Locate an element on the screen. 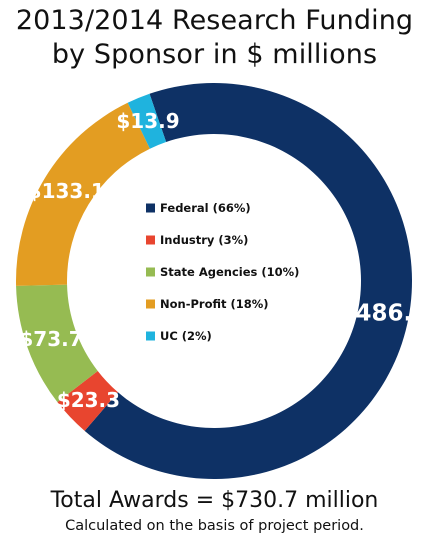  slice-state-agencies is located at coordinates (57, 343).